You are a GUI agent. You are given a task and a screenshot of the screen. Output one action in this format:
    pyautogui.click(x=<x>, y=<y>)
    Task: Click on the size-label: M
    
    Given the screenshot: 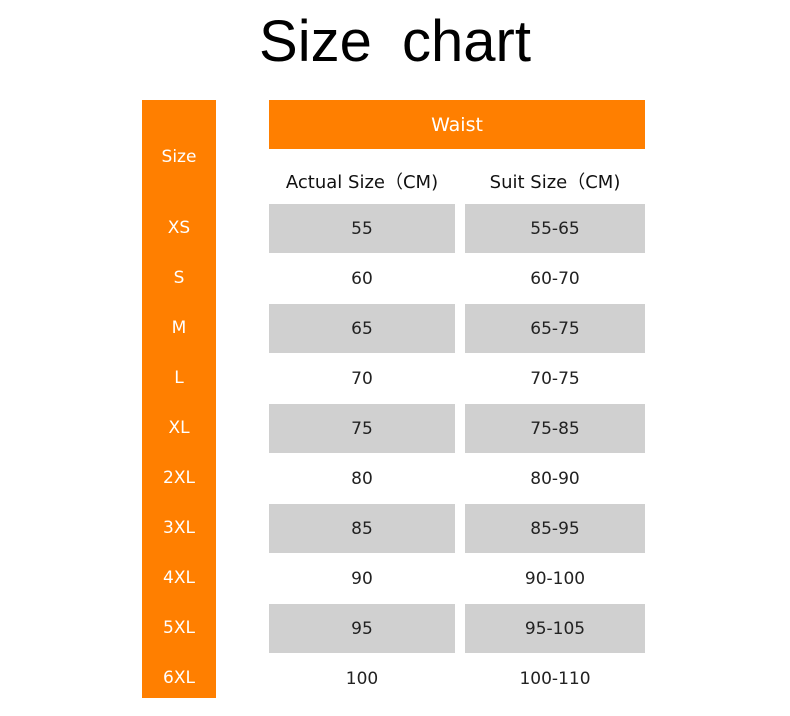 What is the action you would take?
    pyautogui.click(x=179, y=328)
    